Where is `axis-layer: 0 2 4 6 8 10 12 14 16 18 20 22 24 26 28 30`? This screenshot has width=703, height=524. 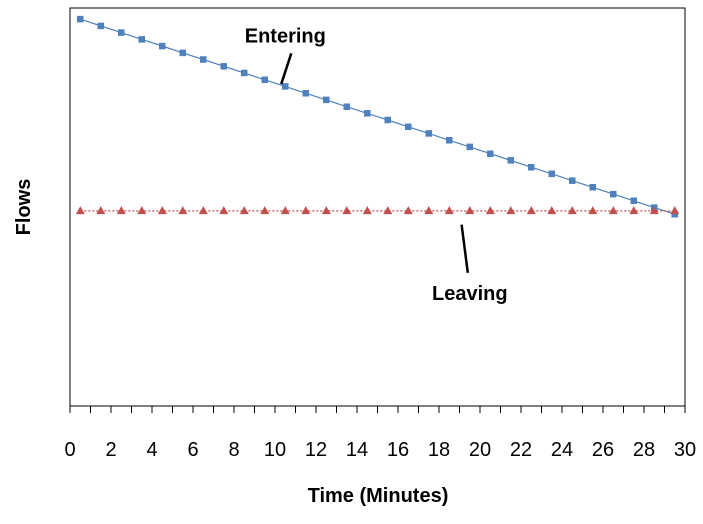
axis-layer: 0 2 4 6 8 10 12 14 16 18 20 22 24 26 28 30 is located at coordinates (380, 433).